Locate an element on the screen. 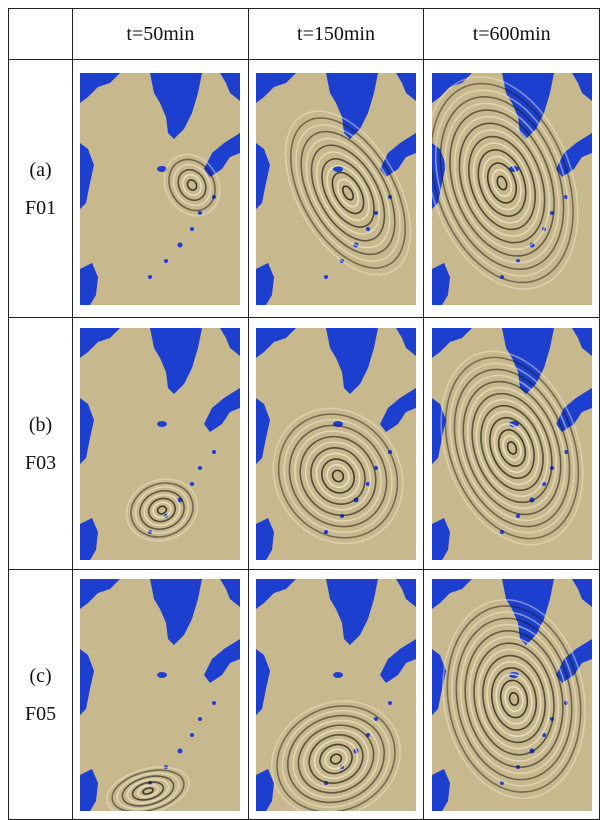  corner-cell is located at coordinates (40, 34).